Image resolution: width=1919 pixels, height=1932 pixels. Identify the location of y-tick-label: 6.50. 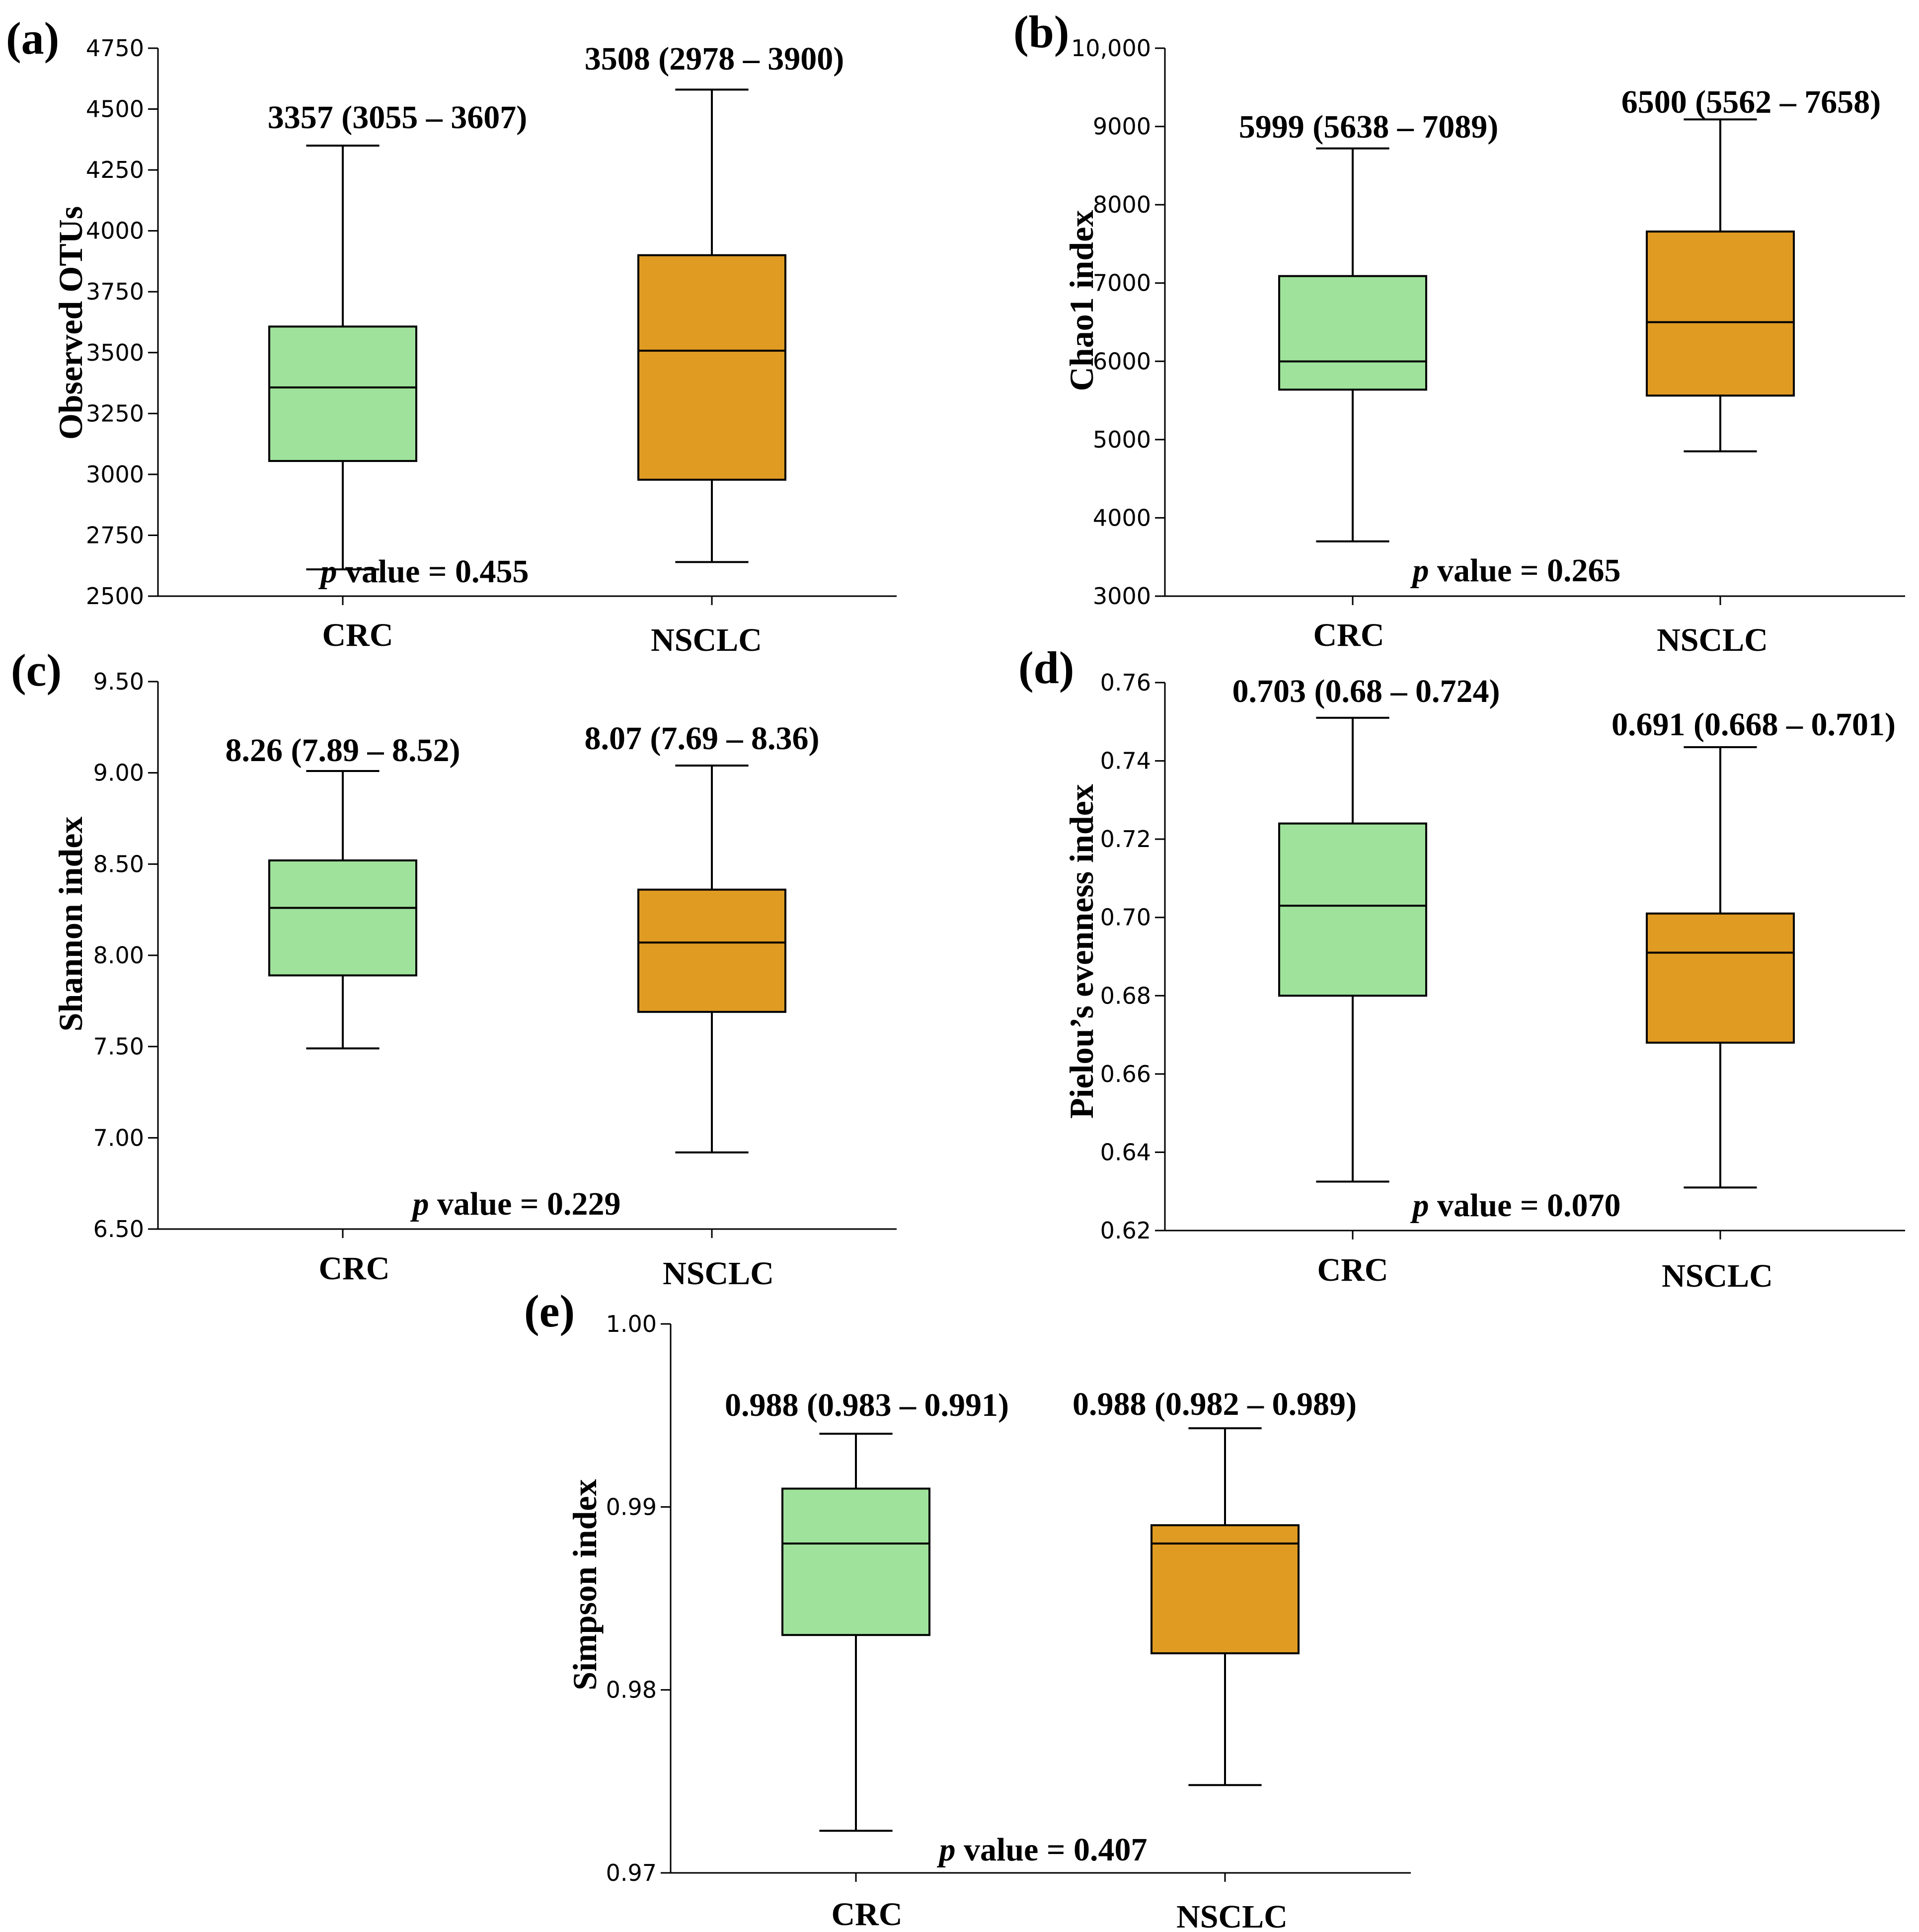
(118, 1229).